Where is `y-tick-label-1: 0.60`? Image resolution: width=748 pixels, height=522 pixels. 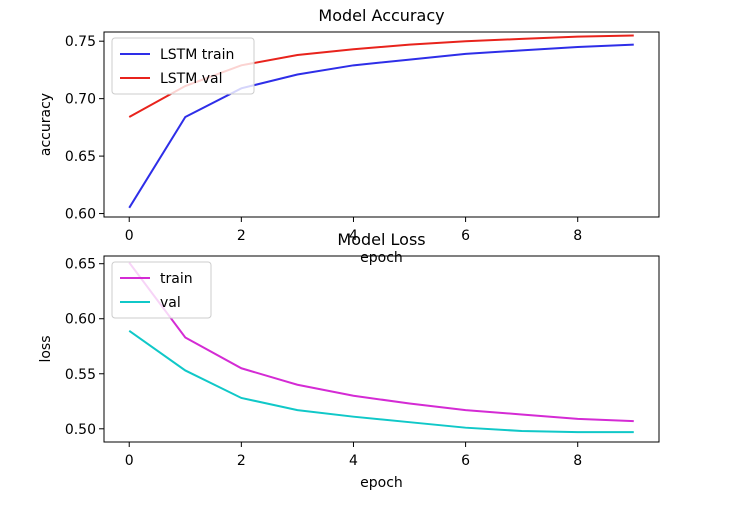
y-tick-label-1: 0.60 is located at coordinates (80, 320).